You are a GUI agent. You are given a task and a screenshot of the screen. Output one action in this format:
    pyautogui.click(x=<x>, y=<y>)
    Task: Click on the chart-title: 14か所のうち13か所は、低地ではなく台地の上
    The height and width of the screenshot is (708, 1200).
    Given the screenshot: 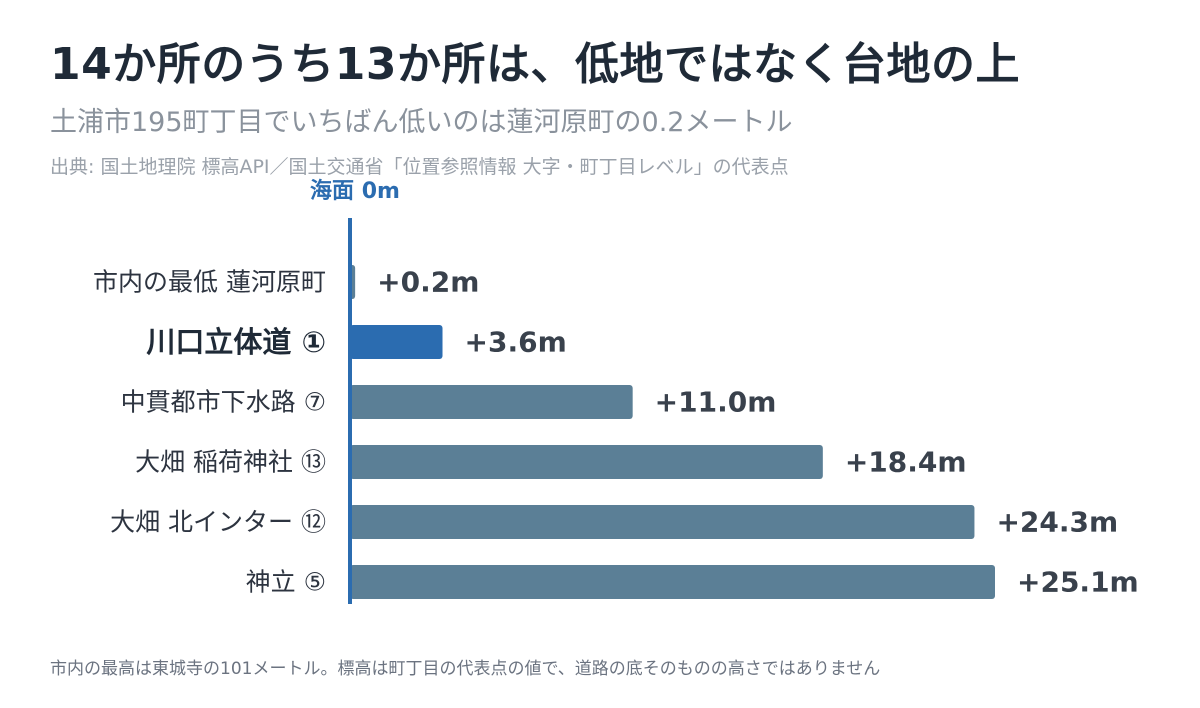 What is the action you would take?
    pyautogui.click(x=535, y=64)
    